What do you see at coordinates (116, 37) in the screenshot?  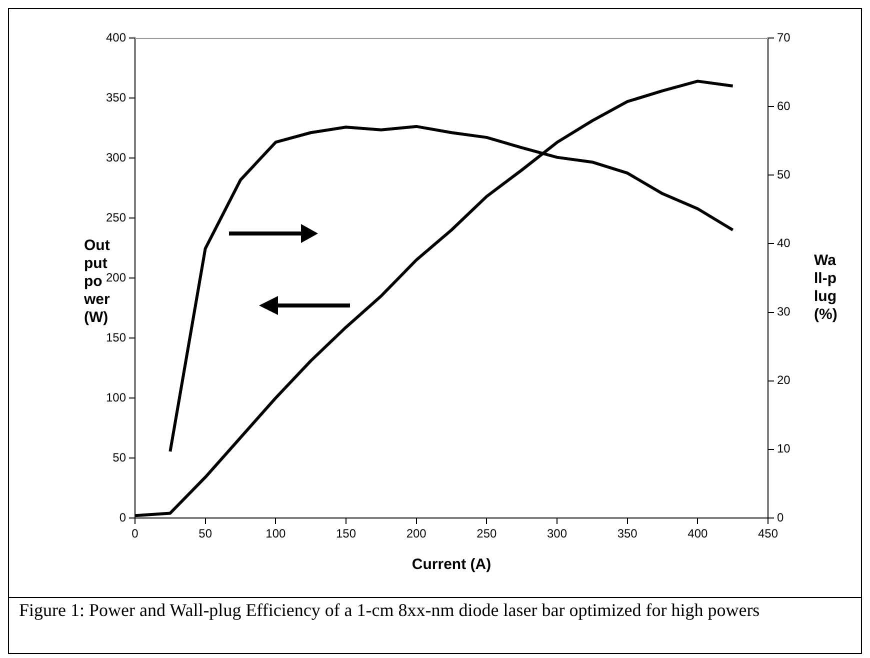 I see `y-tick-label: 400` at bounding box center [116, 37].